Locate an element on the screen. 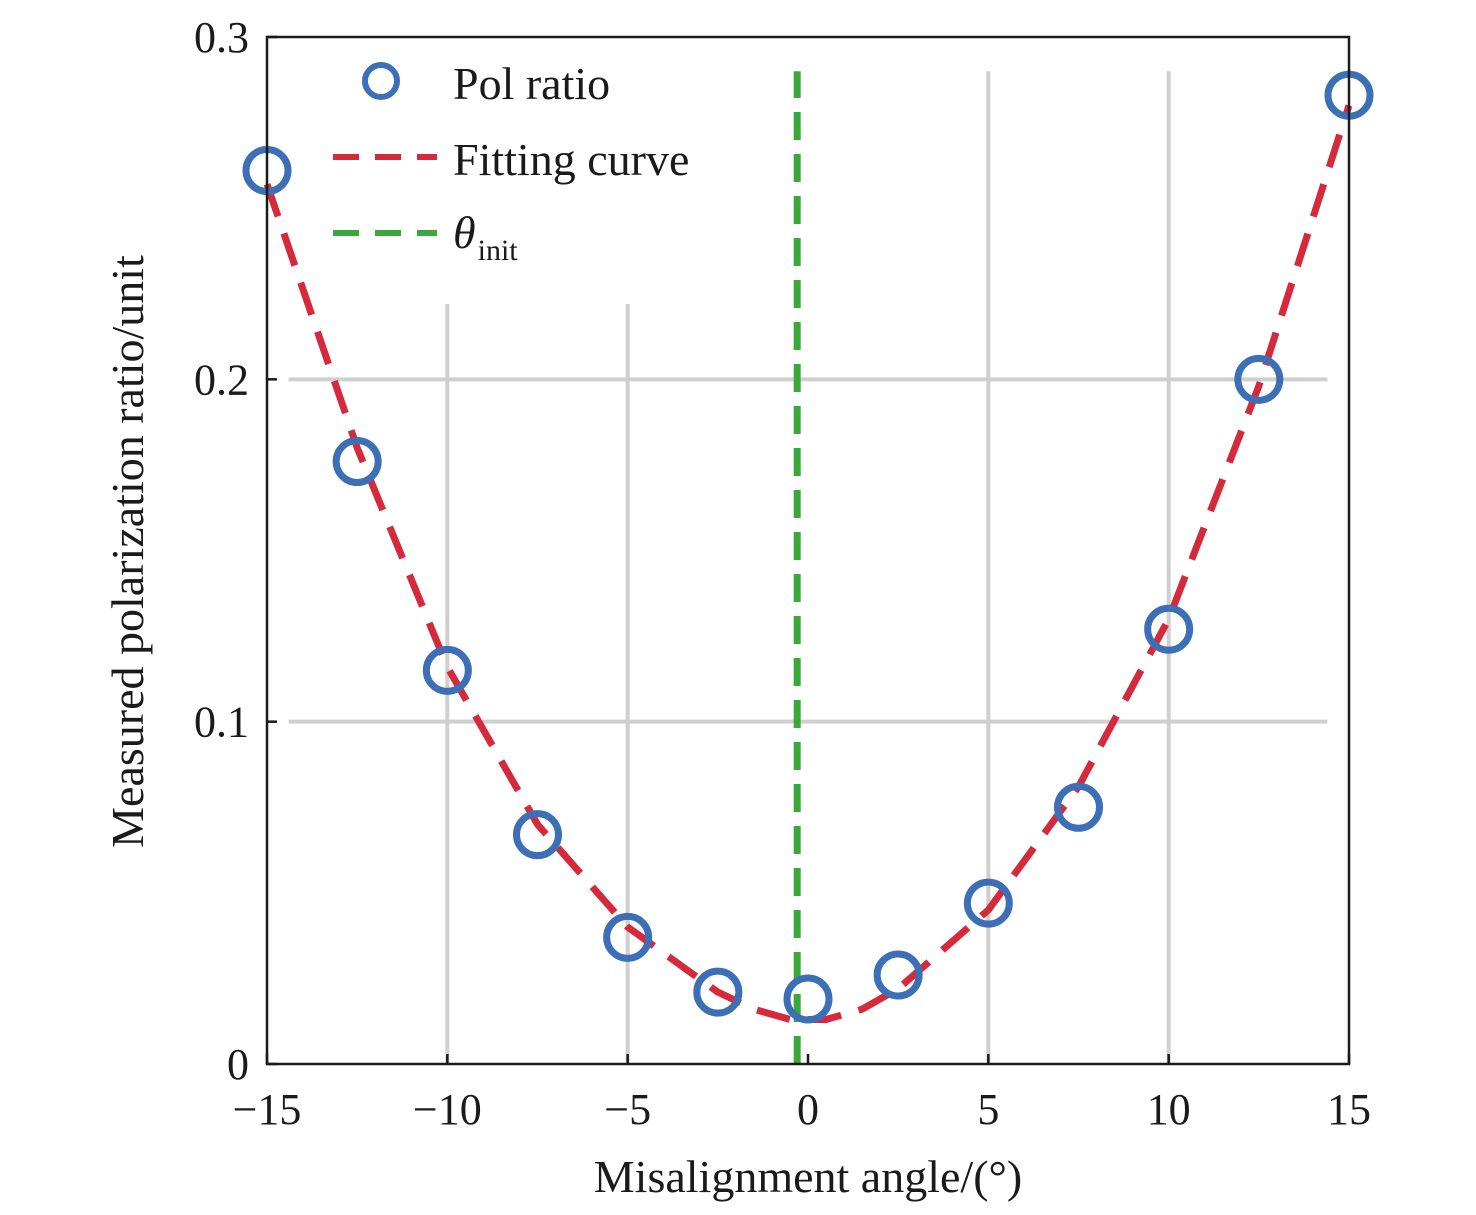 This screenshot has width=1476, height=1215. x-tick-label: −10 is located at coordinates (447, 1109).